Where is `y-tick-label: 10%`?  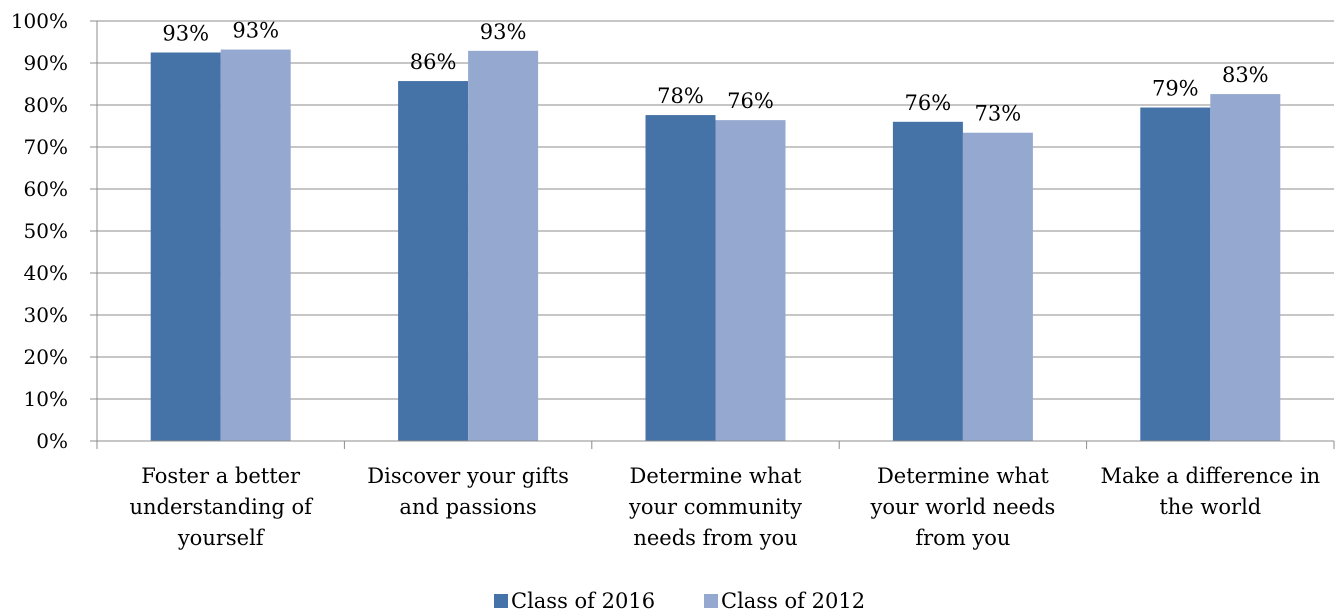 y-tick-label: 10% is located at coordinates (46, 399).